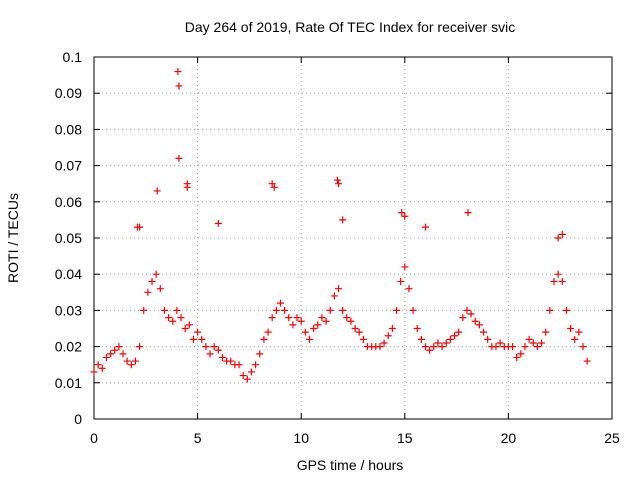 The width and height of the screenshot is (640, 485). What do you see at coordinates (78, 419) in the screenshot?
I see `y-tick-label: 0` at bounding box center [78, 419].